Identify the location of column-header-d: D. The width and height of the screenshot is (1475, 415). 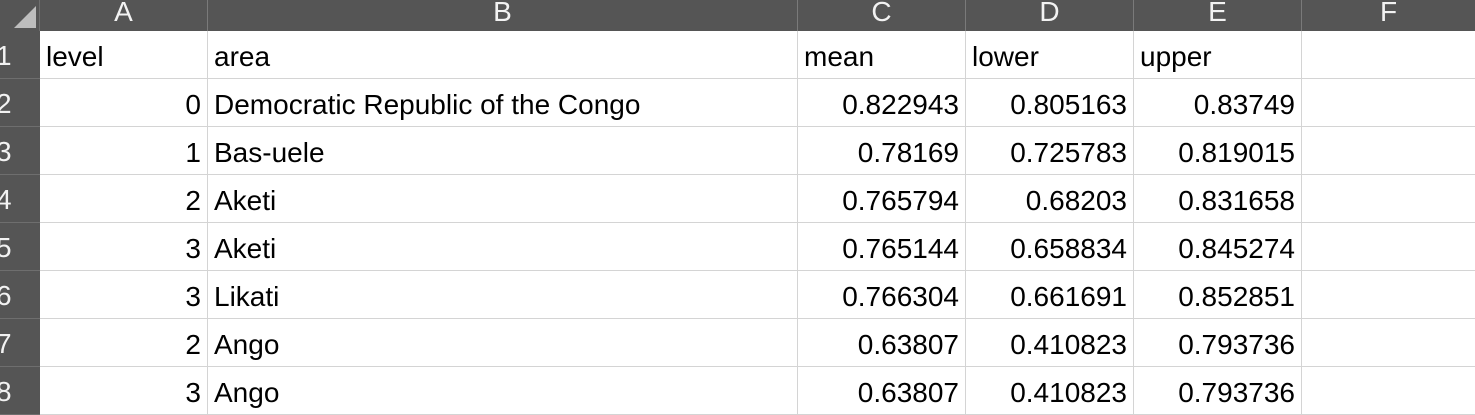
(1050, 15).